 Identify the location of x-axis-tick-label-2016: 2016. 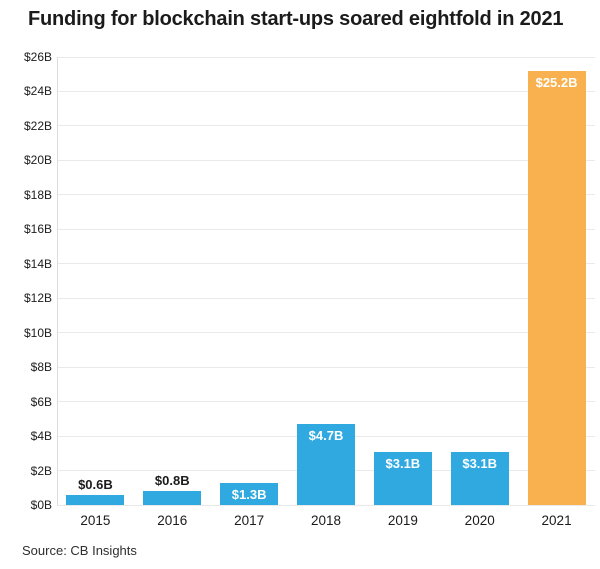
(172, 520).